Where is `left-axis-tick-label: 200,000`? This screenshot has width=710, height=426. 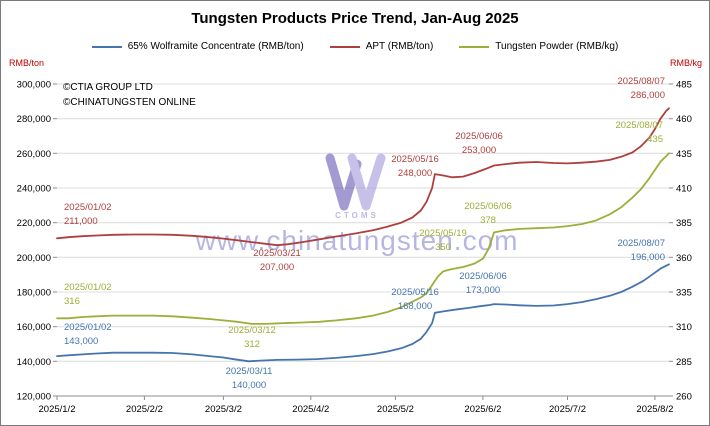 left-axis-tick-label: 200,000 is located at coordinates (34, 258).